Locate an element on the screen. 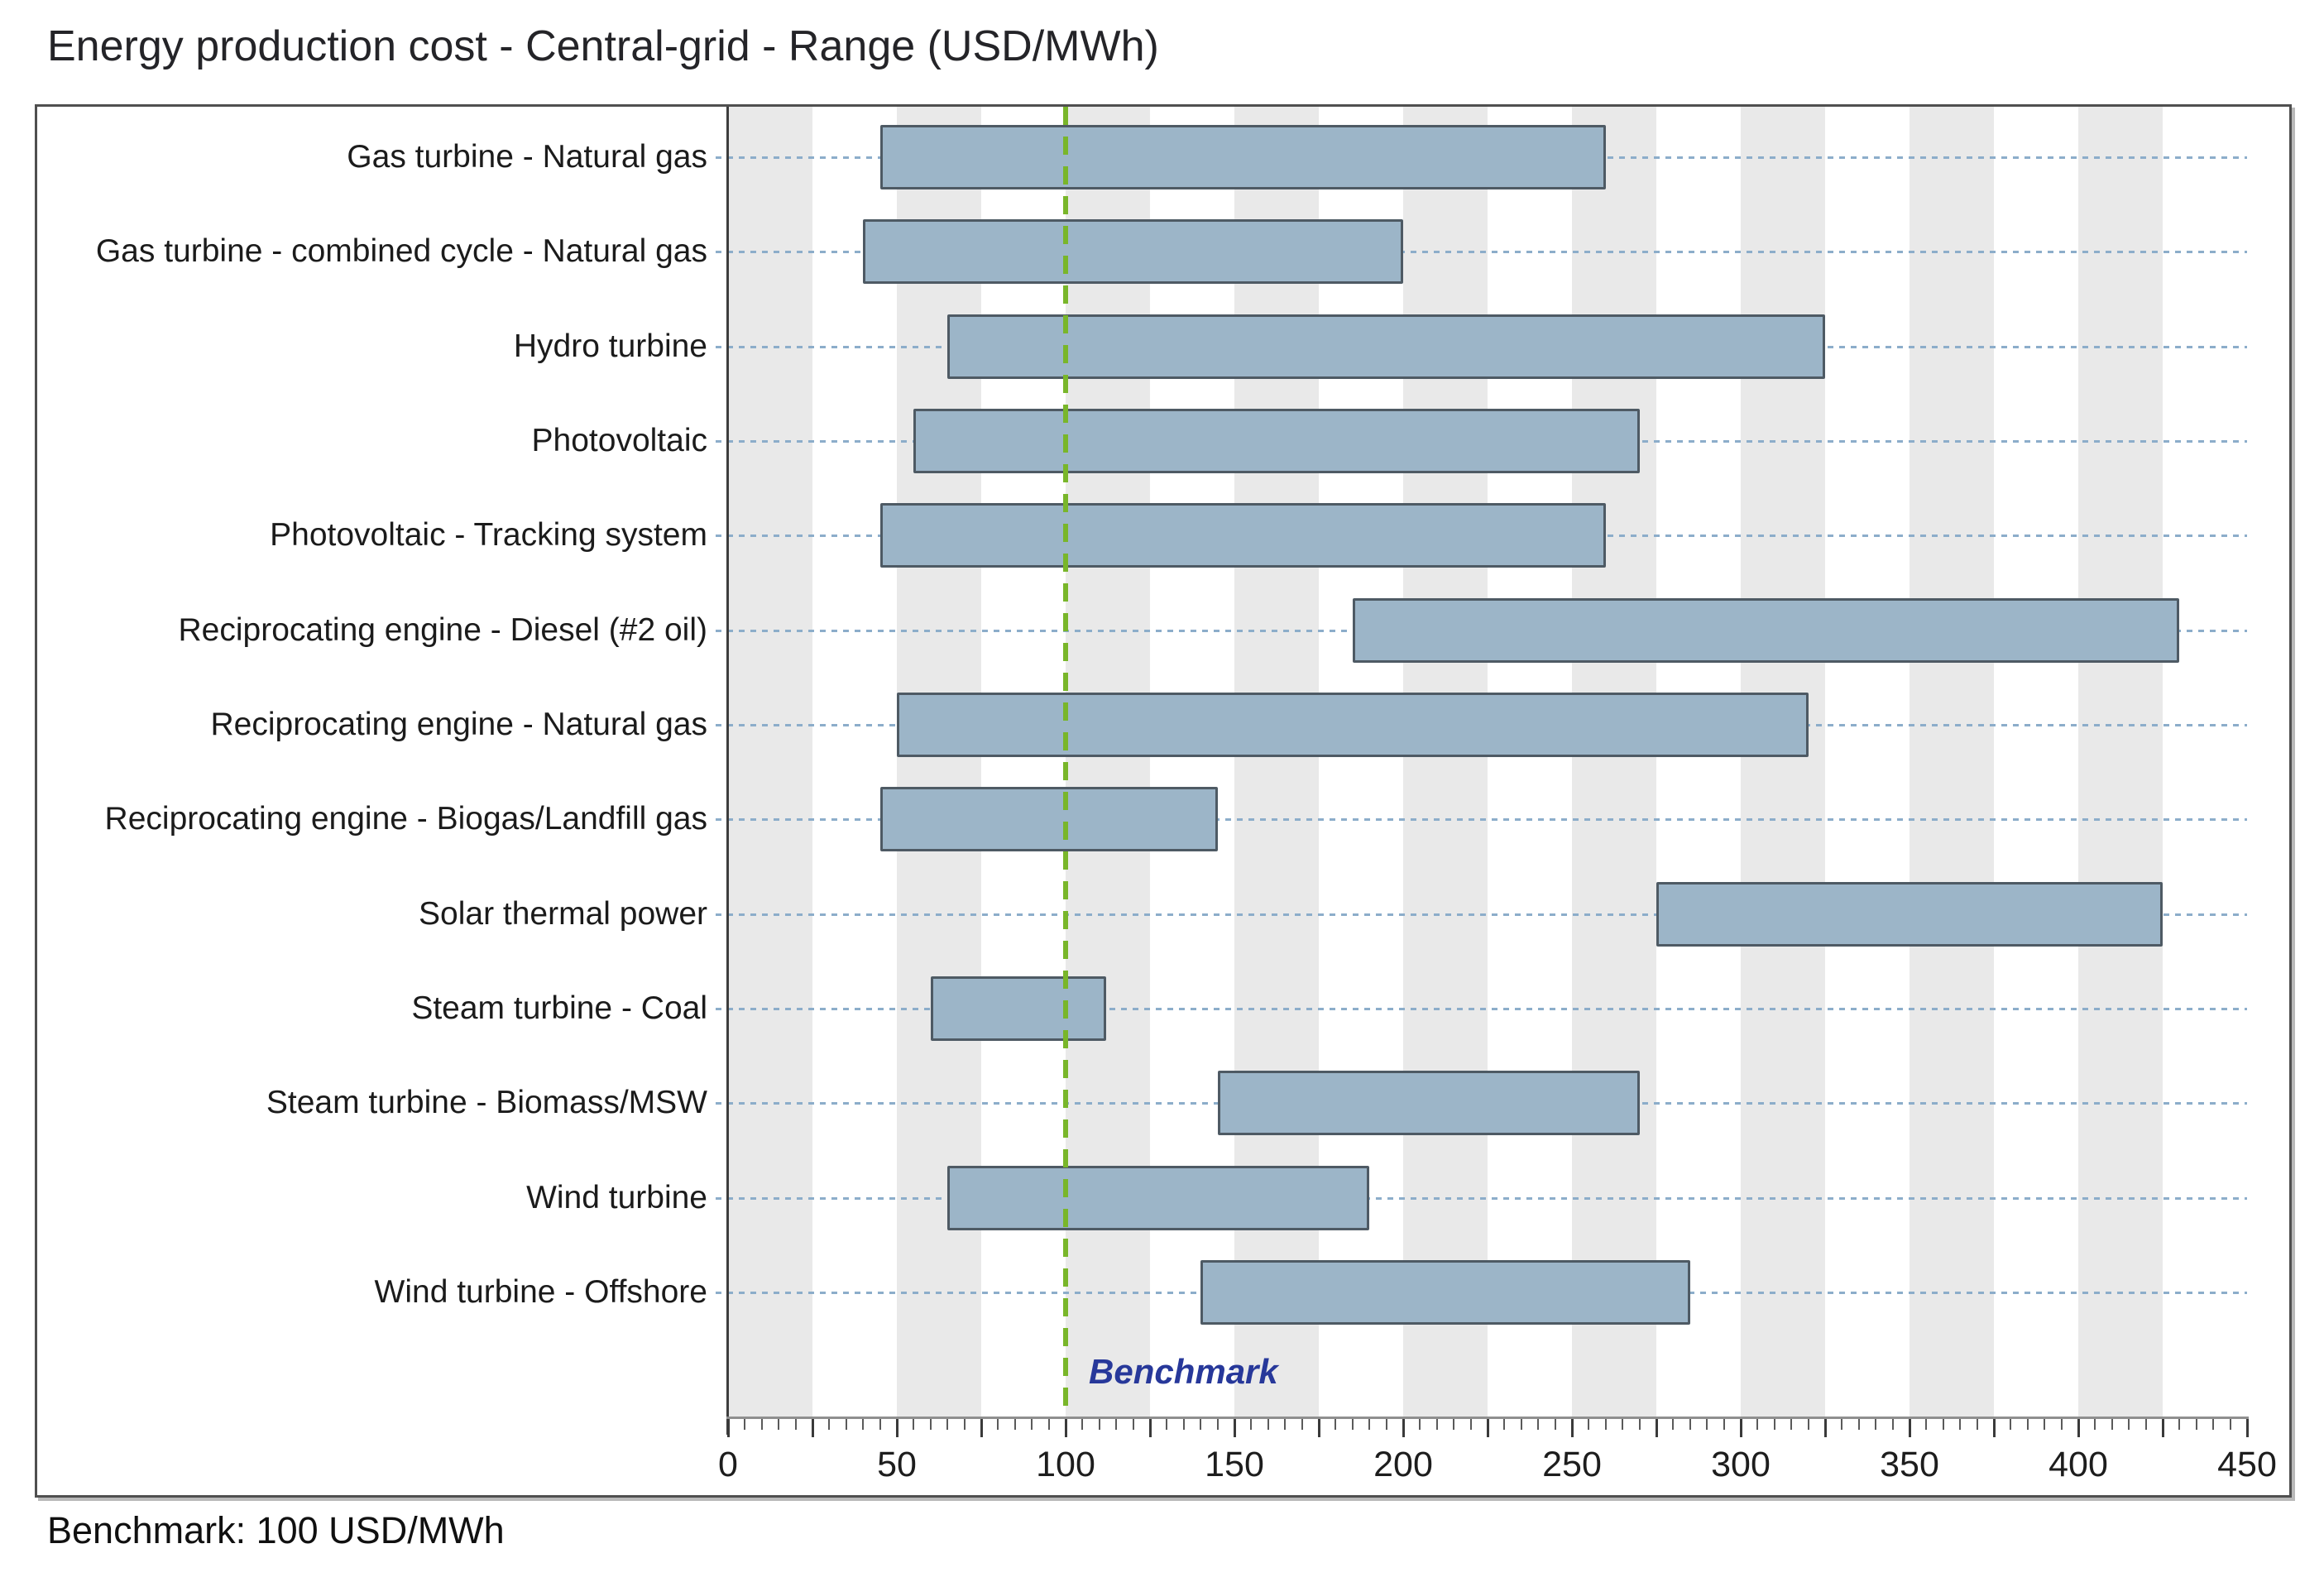 The height and width of the screenshot is (1582, 2324). category-label: Hydro turbine is located at coordinates (610, 346).